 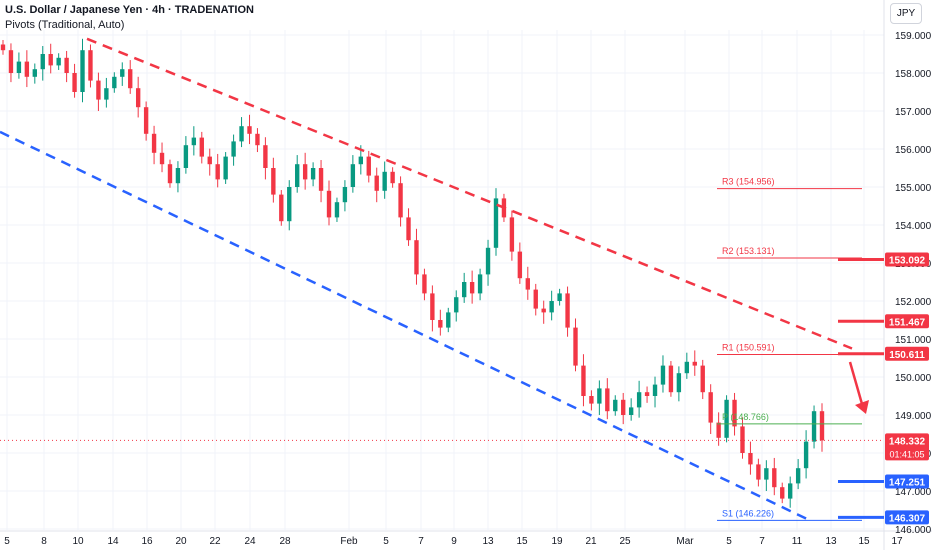 What do you see at coordinates (913, 340) in the screenshot?
I see `price-tick-label: 151.000` at bounding box center [913, 340].